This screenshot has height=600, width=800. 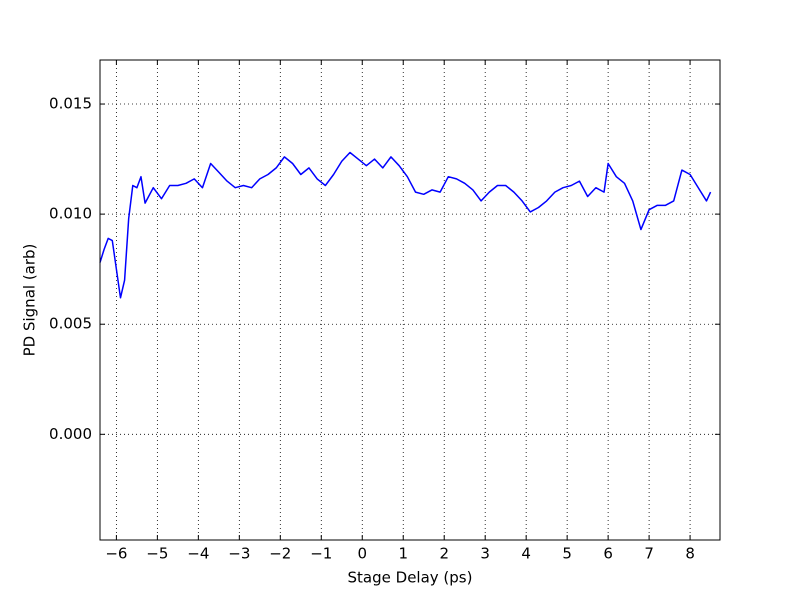 What do you see at coordinates (157, 554) in the screenshot?
I see `x-tick-label: −5` at bounding box center [157, 554].